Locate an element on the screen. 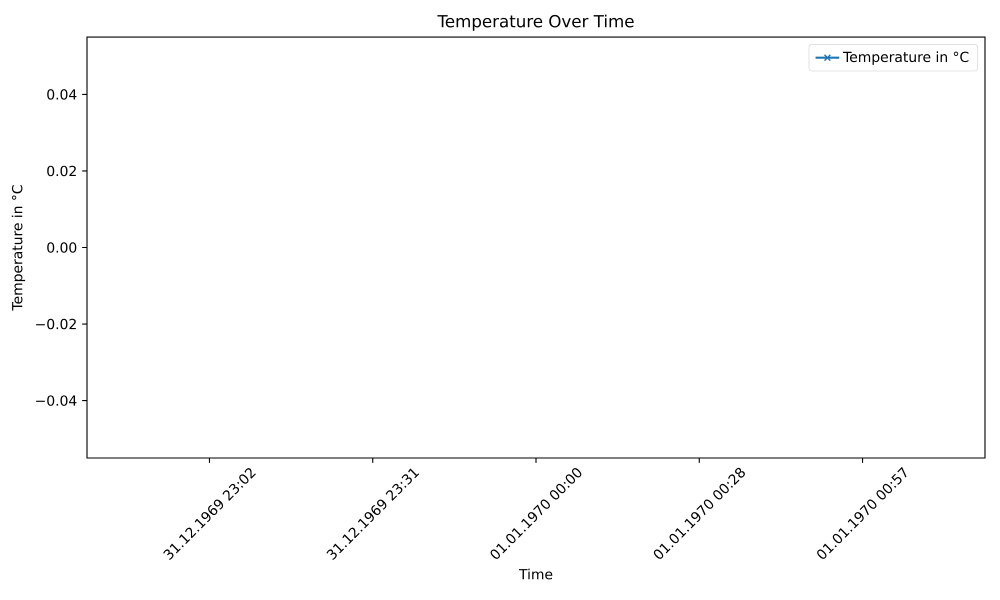  y-tick-label: 0.04 is located at coordinates (61, 94).